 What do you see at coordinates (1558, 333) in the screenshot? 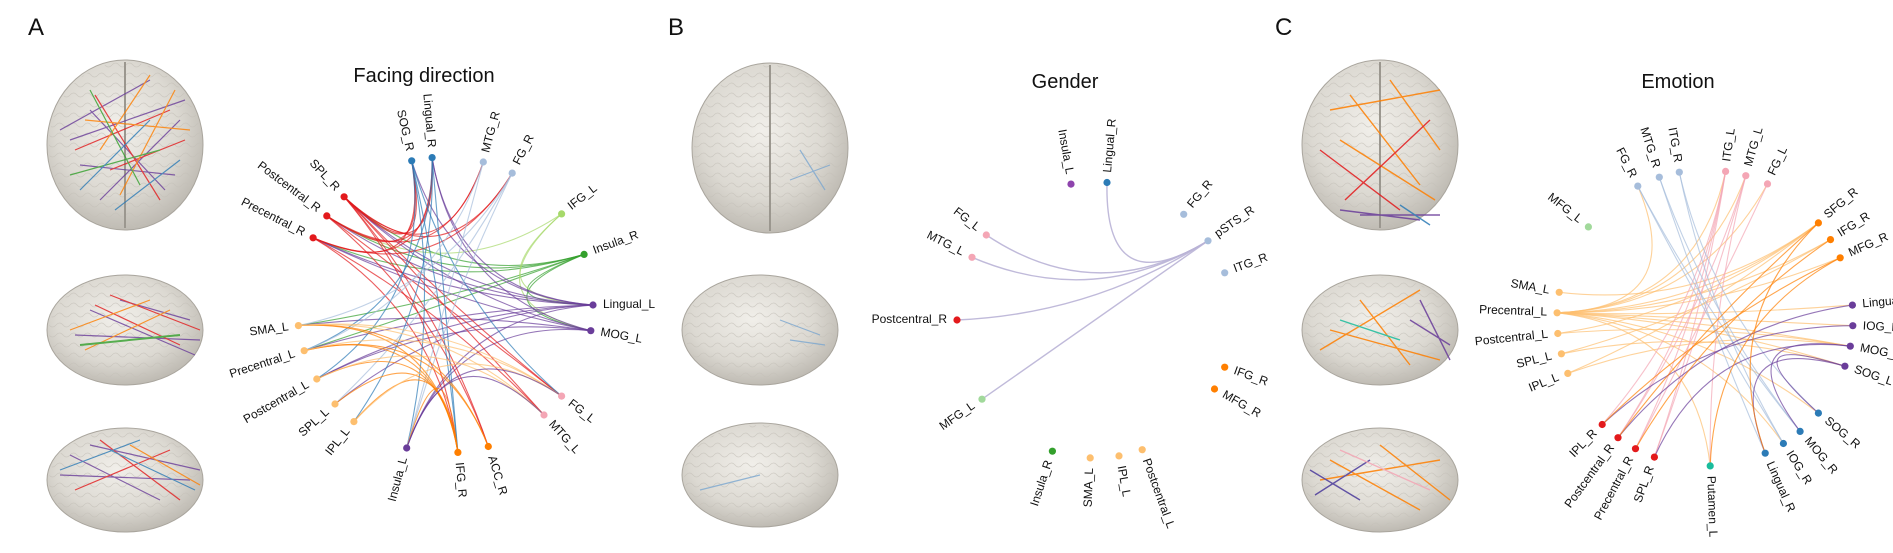
I see `node-dot-c-postcentral-l` at bounding box center [1558, 333].